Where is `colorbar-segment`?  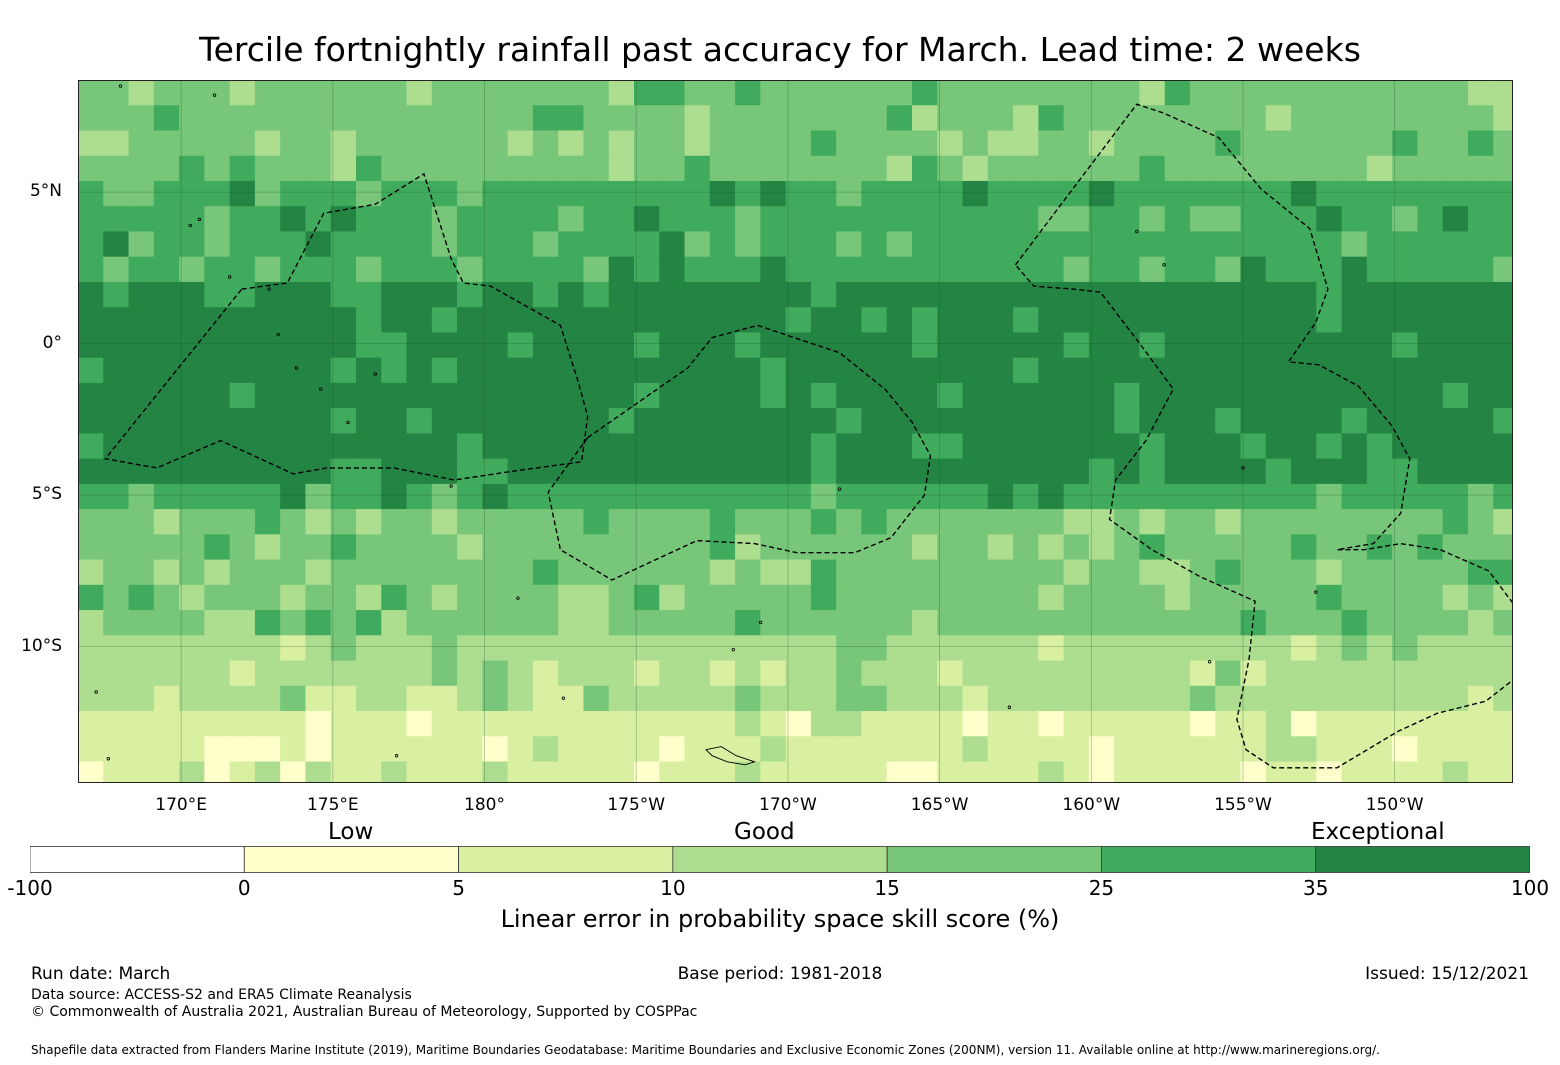 colorbar-segment is located at coordinates (994, 859).